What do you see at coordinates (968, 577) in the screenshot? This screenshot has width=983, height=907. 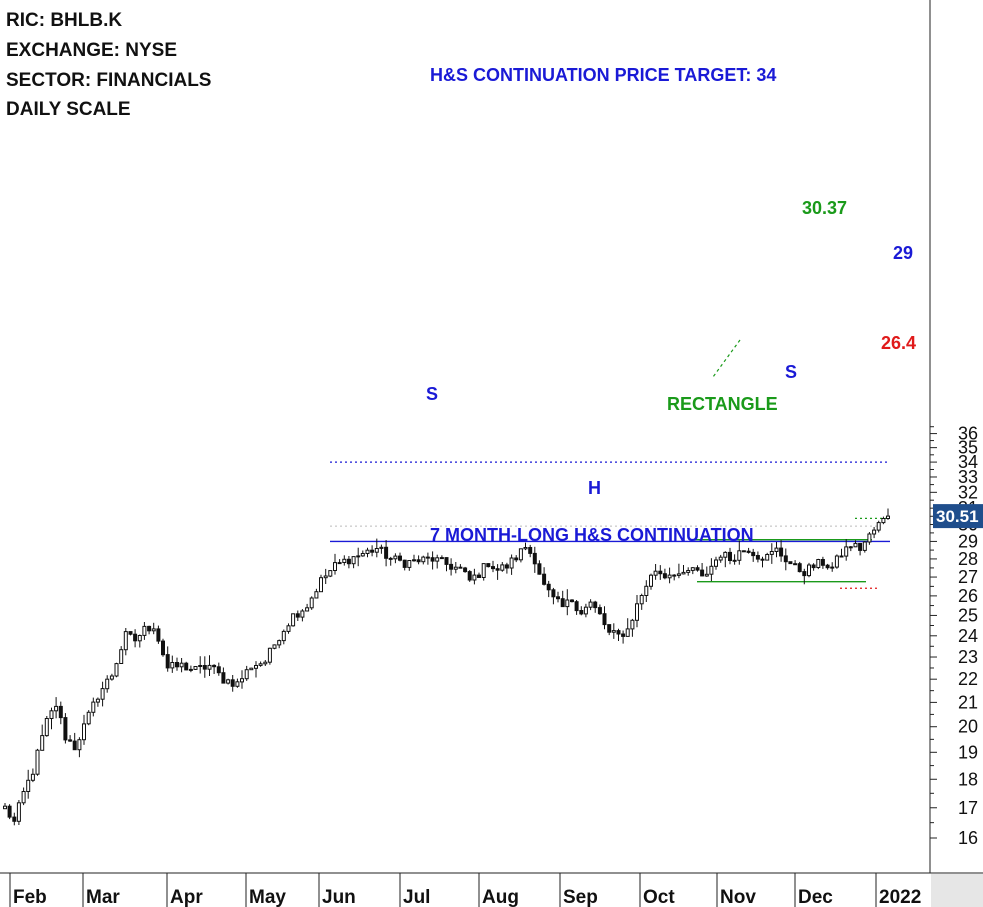 I see `y-tick-label: 27` at bounding box center [968, 577].